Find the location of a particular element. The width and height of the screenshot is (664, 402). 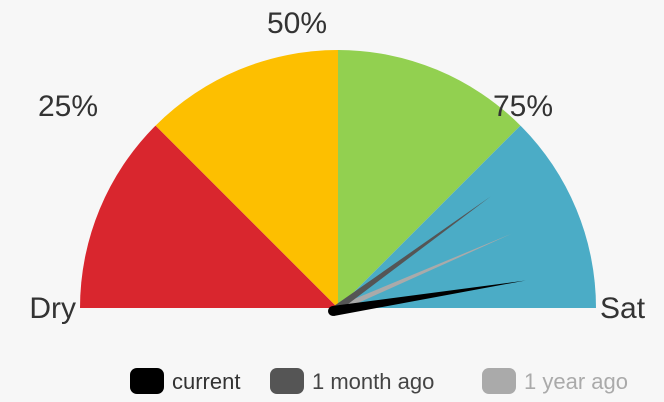

legend-label: 1 year ago is located at coordinates (576, 381).